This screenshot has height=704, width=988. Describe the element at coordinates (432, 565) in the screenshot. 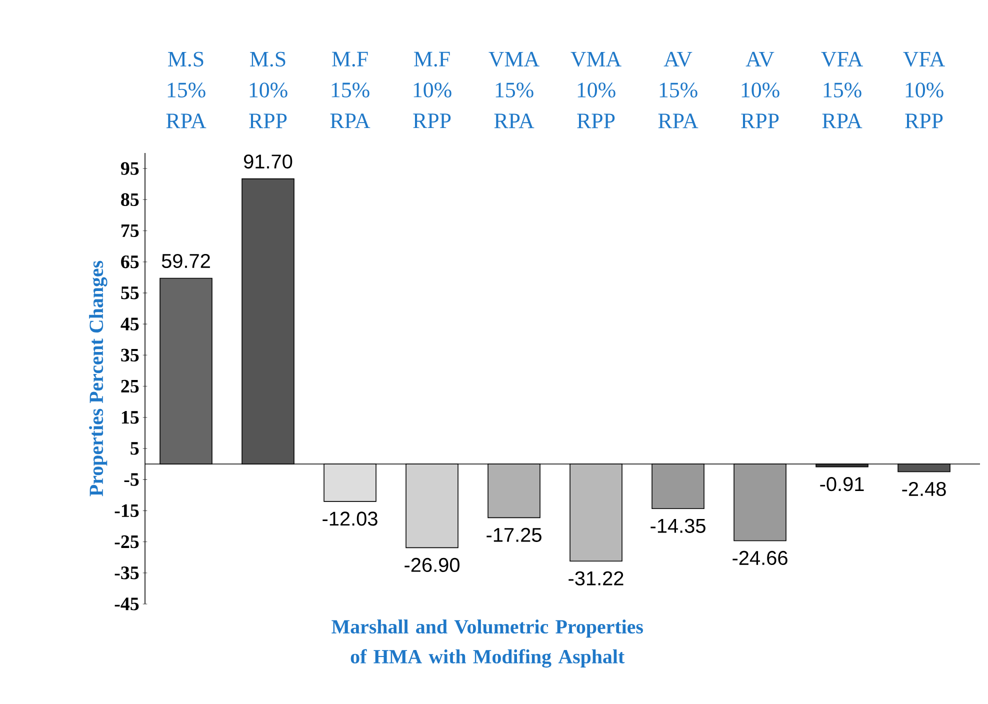

I see `data-label: -26.90` at that location.